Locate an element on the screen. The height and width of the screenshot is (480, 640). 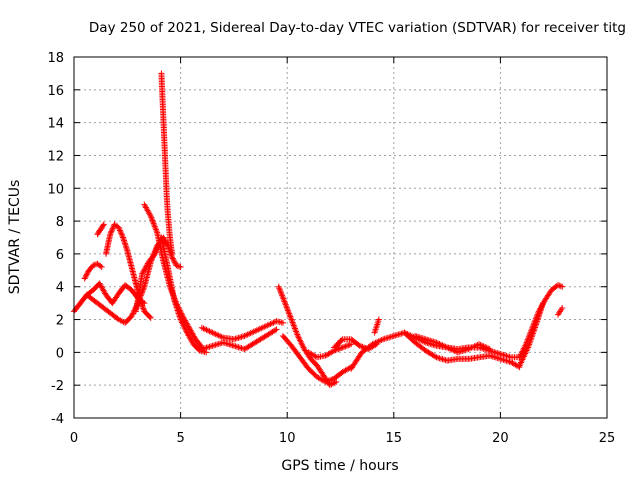
x-tick-label: 25 is located at coordinates (607, 438).